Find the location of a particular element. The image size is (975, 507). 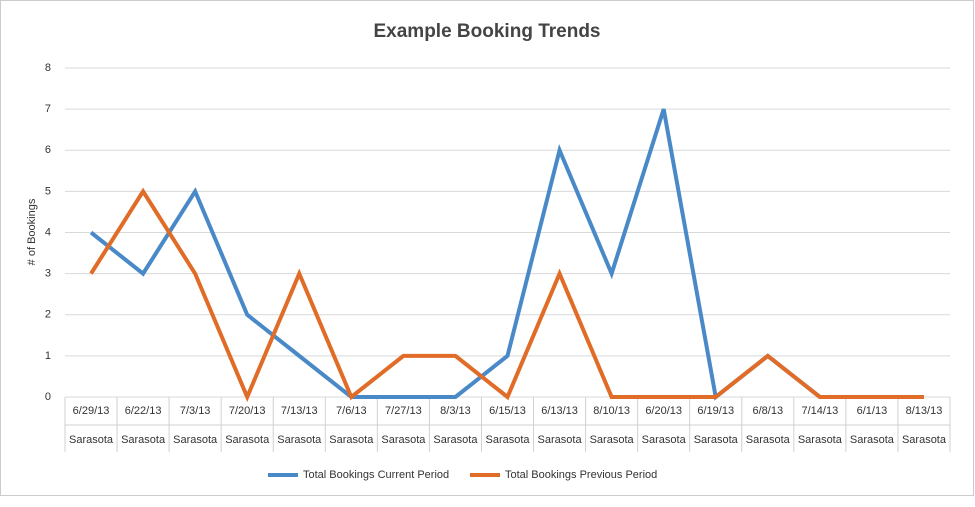

chart-title: Example Booking Trends is located at coordinates (487, 31).